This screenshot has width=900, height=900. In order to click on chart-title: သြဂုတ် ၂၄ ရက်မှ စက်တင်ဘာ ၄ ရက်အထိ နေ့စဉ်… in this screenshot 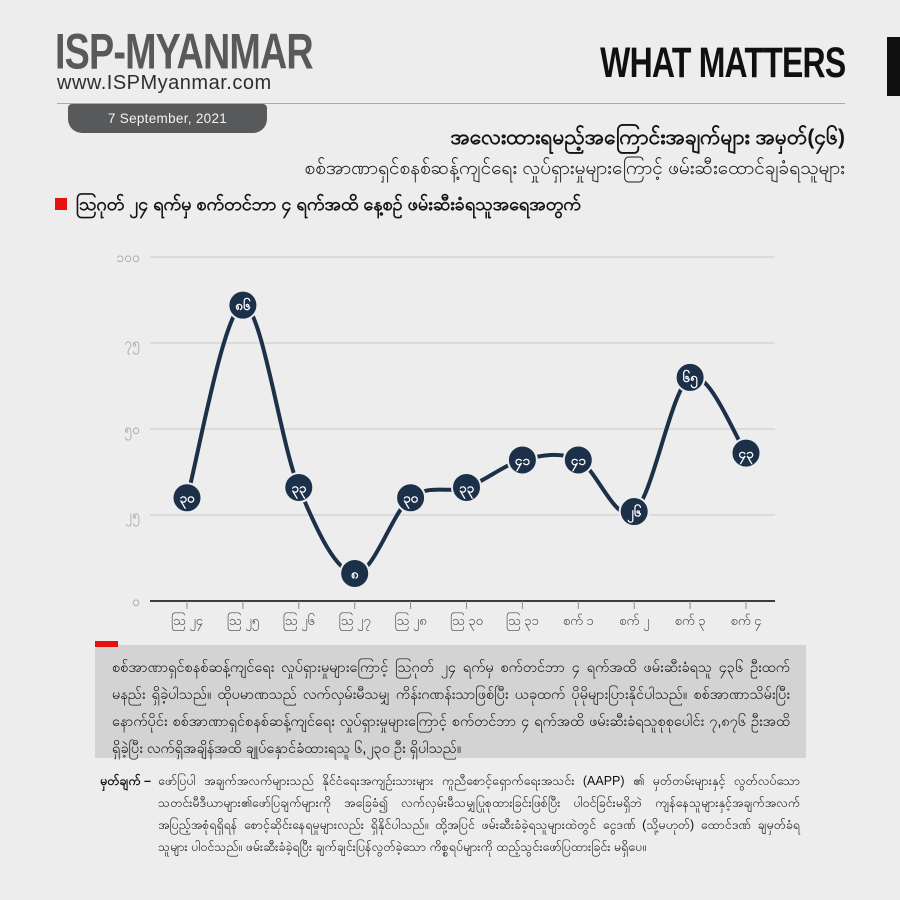, I will do `click(328, 204)`.